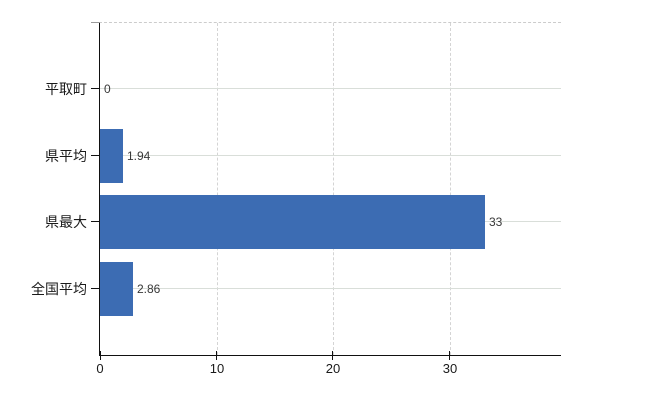 The height and width of the screenshot is (400, 650). What do you see at coordinates (107, 89) in the screenshot?
I see `value-label: 0` at bounding box center [107, 89].